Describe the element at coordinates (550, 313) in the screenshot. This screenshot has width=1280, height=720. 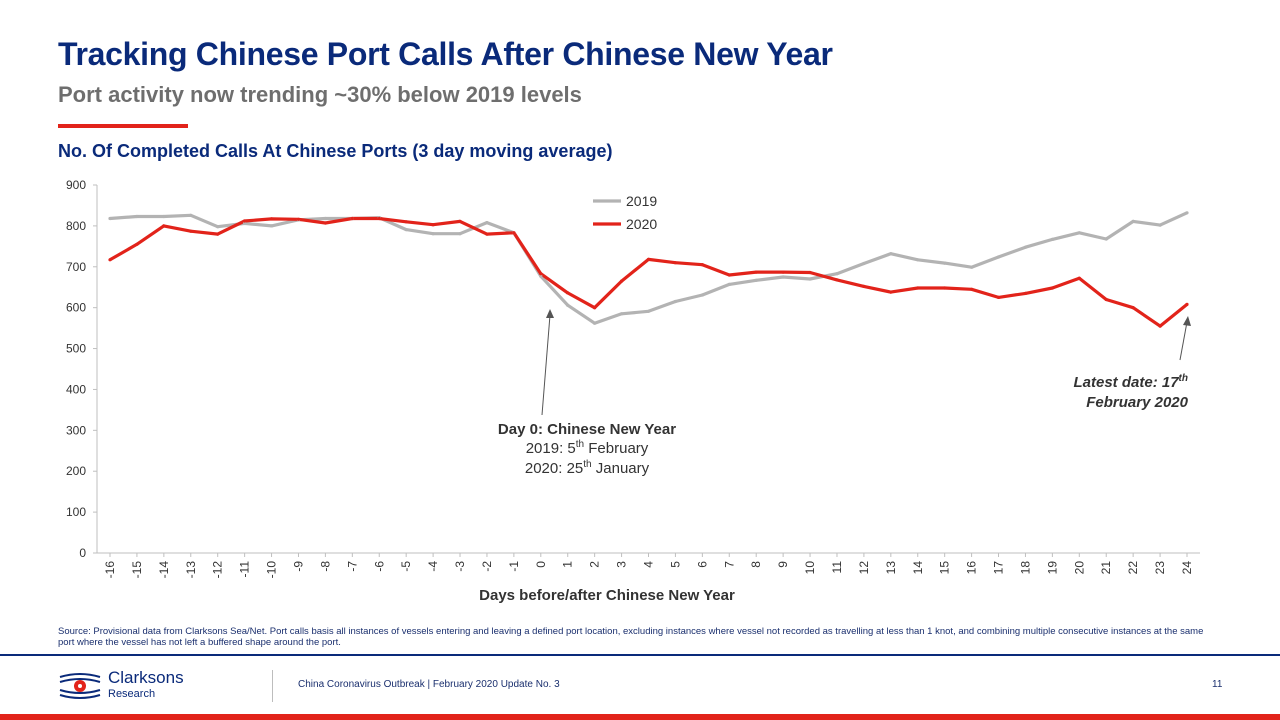
I see `cny-arrowhead` at that location.